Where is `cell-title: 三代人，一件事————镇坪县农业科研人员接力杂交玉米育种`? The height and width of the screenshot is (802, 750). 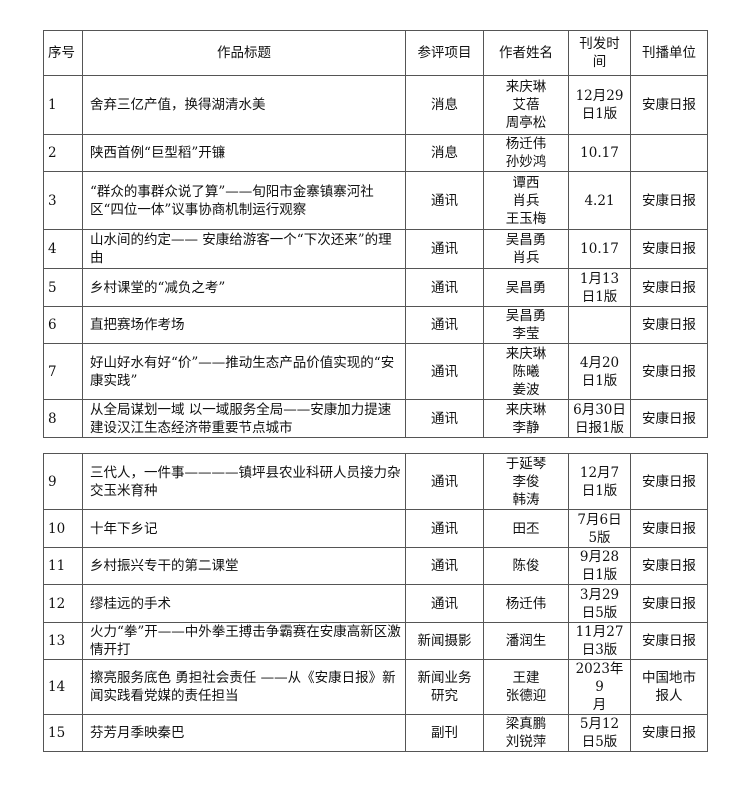 cell-title: 三代人，一件事————镇坪县农业科研人员接力杂交玉米育种 is located at coordinates (244, 481).